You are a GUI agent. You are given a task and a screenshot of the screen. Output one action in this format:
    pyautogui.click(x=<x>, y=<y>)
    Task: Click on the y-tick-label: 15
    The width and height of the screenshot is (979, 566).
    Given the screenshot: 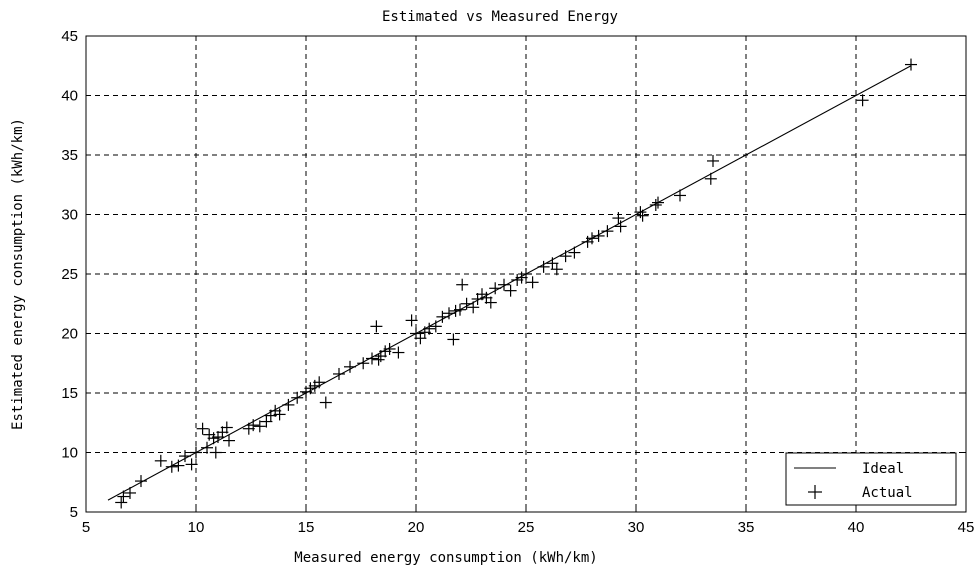 What is the action you would take?
    pyautogui.click(x=69, y=393)
    